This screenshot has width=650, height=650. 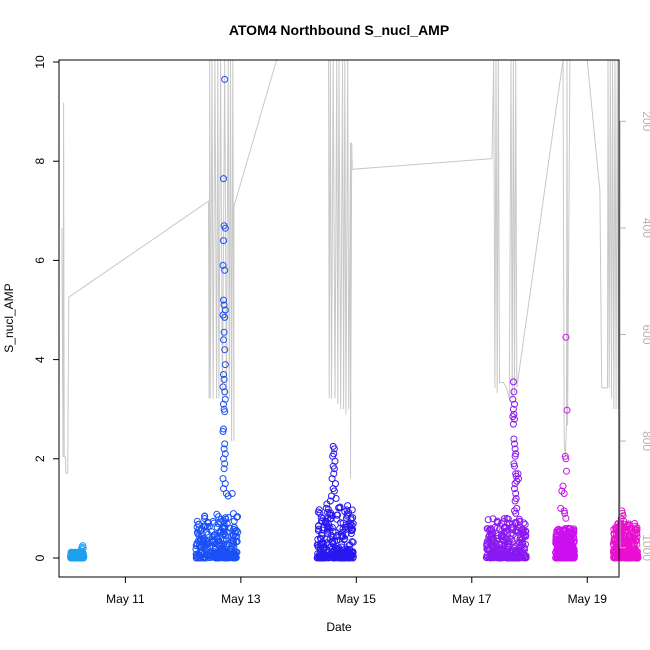 What do you see at coordinates (645, 334) in the screenshot?
I see `y2-tick-label: 600` at bounding box center [645, 334].